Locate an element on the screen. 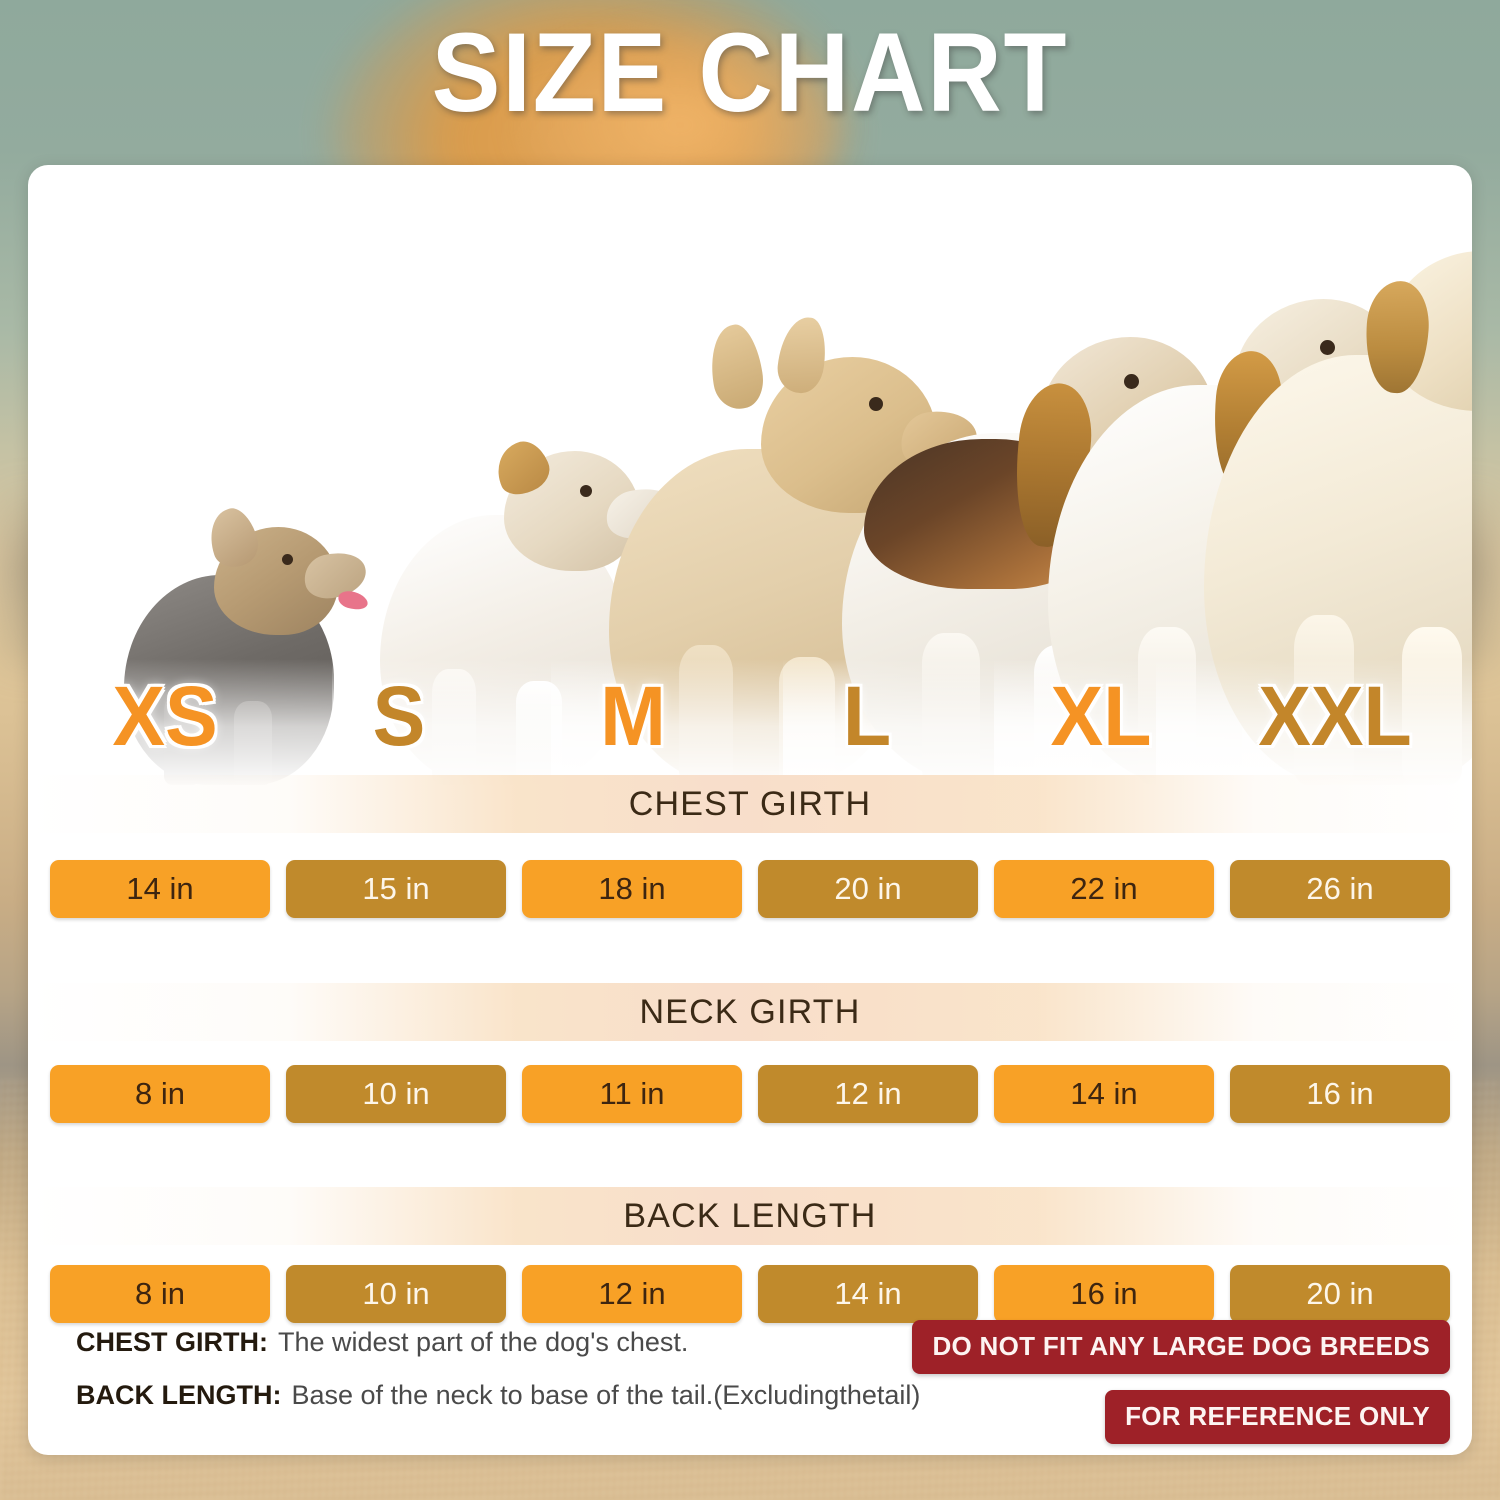  section-header-neck-girth: NECK GIRTH is located at coordinates (750, 1012).